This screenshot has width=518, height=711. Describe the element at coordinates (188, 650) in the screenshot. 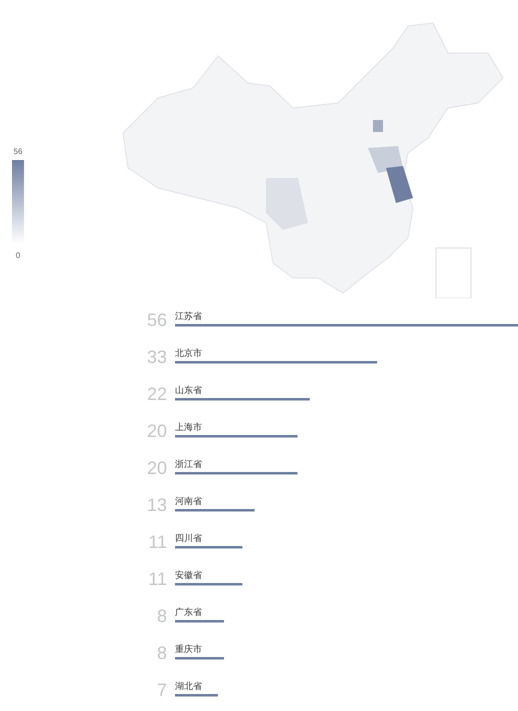

I see `category-label: 重庆市` at that location.